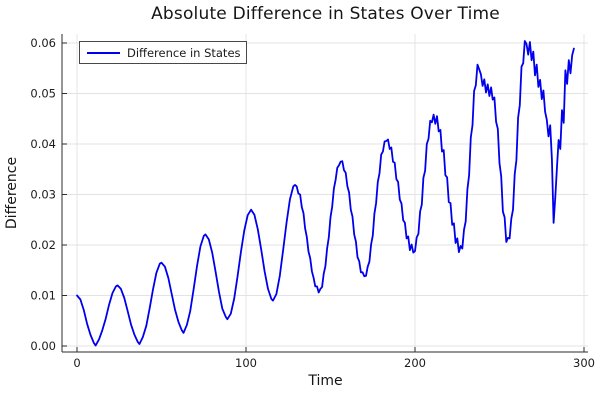  I want to click on legend-line-sample, so click(103, 52).